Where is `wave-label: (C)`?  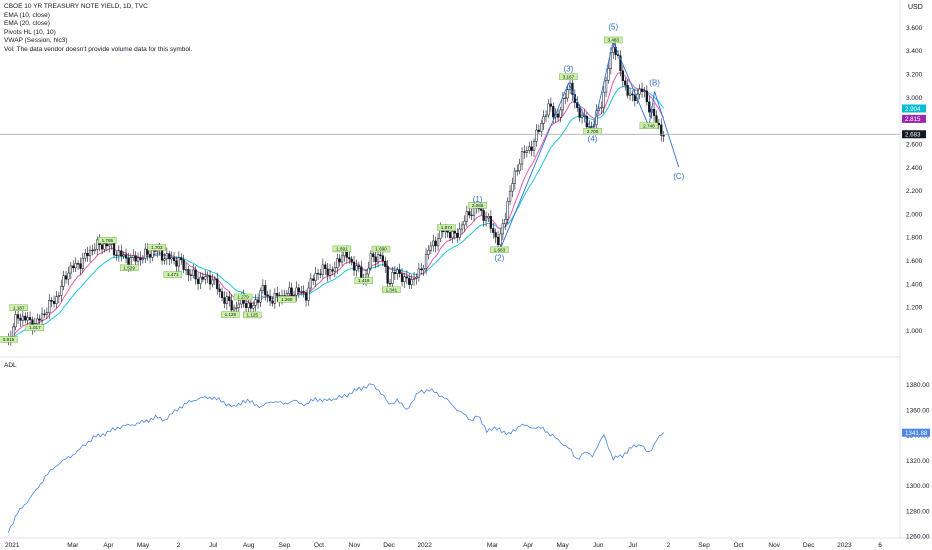
wave-label: (C) is located at coordinates (678, 176).